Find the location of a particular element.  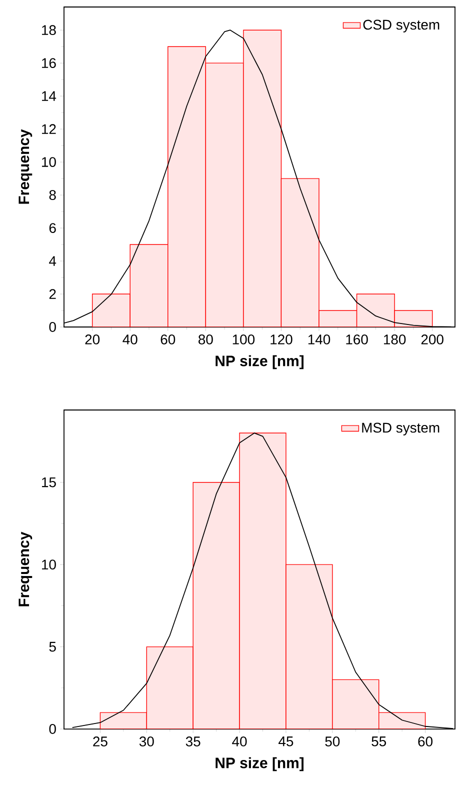

x-tick-label: 200 is located at coordinates (432, 339).